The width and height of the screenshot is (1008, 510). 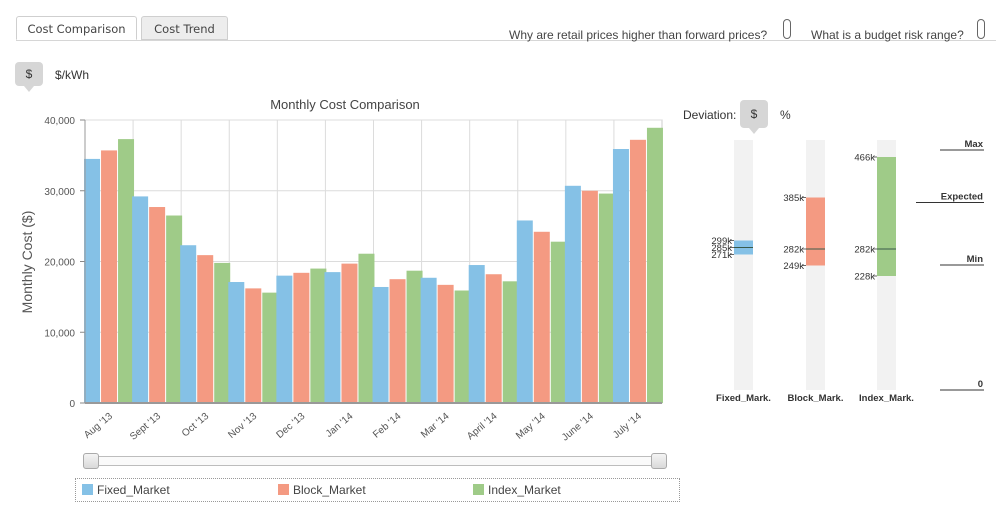 What do you see at coordinates (482, 427) in the screenshot?
I see `x-tick-label: April '14` at bounding box center [482, 427].